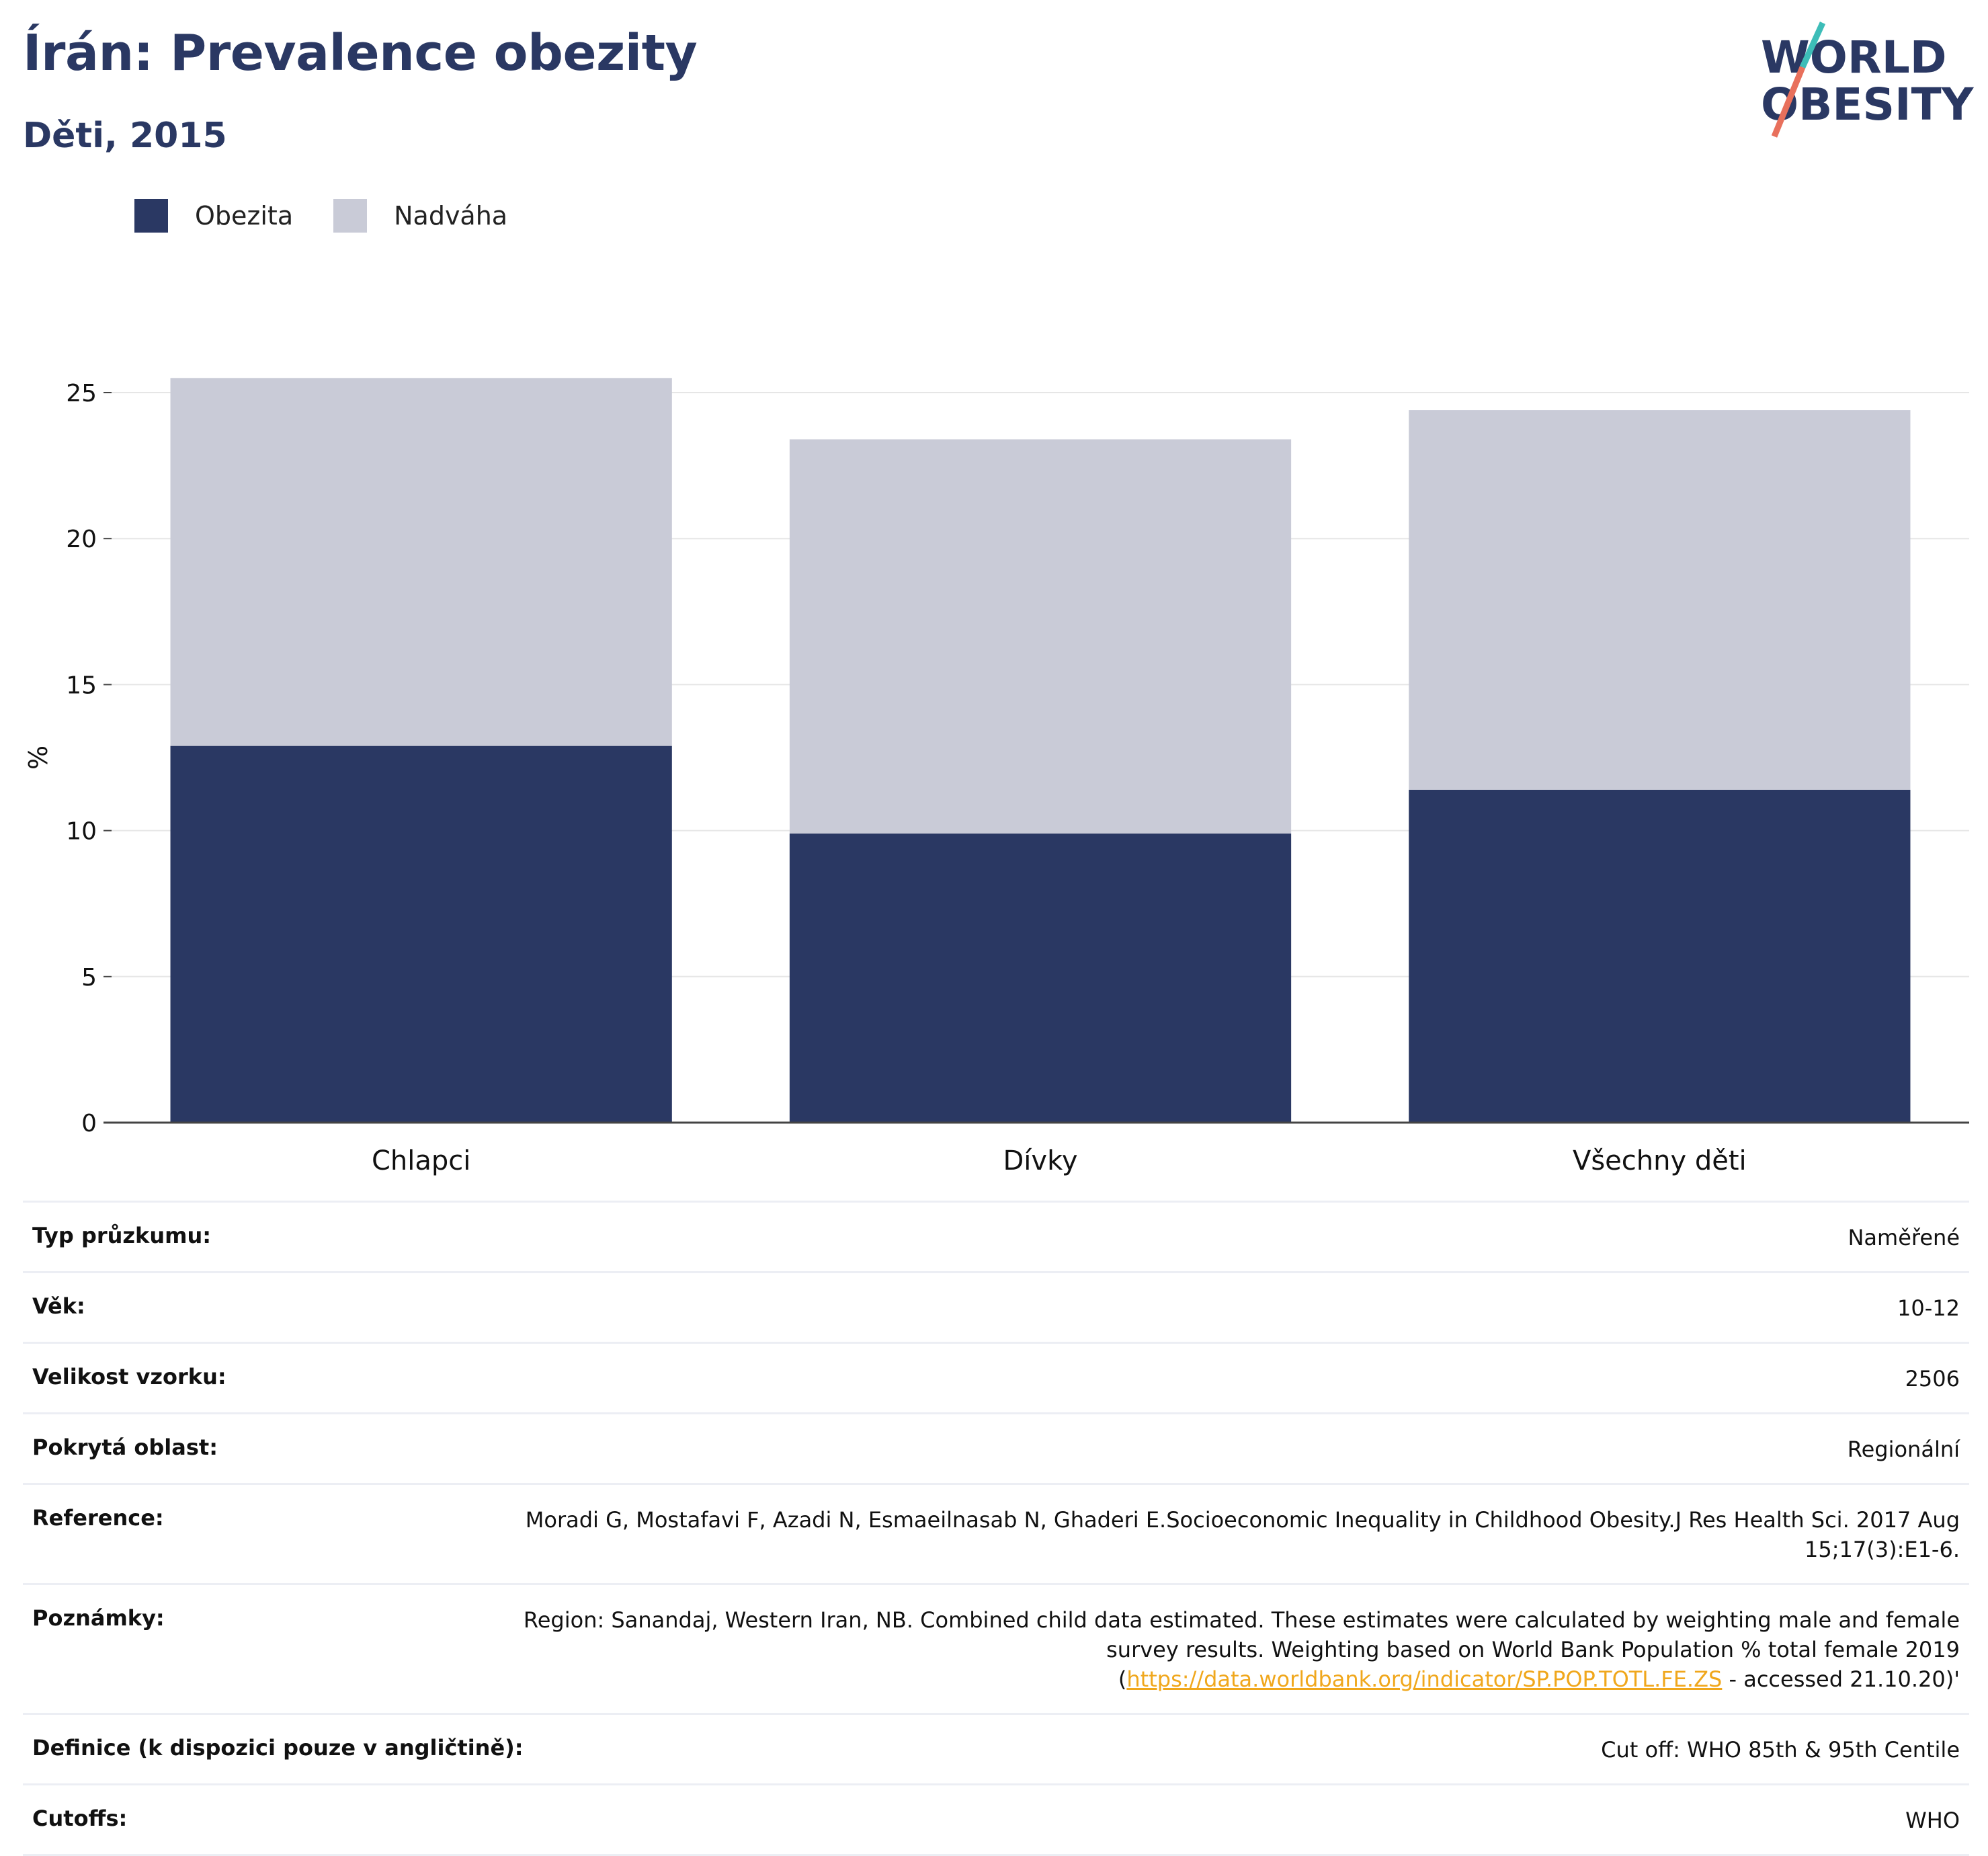 The image size is (1988, 1856). I want to click on chart-legend: Obezita Nadváha, so click(341, 216).